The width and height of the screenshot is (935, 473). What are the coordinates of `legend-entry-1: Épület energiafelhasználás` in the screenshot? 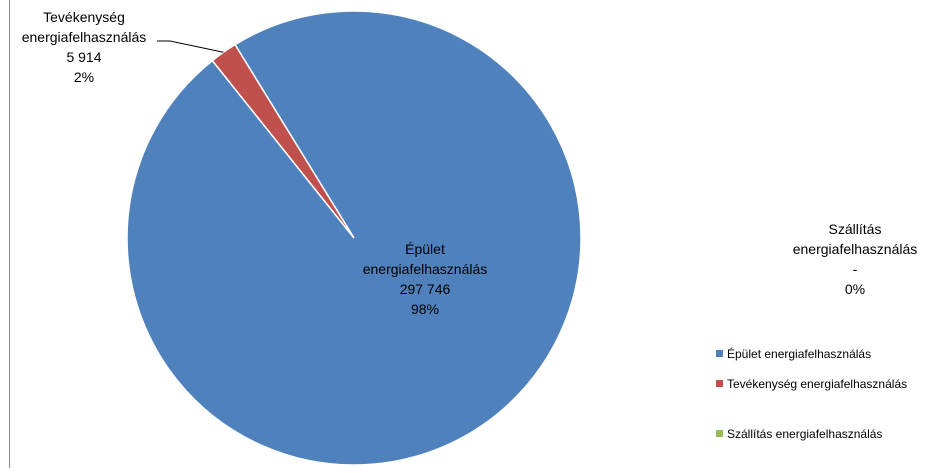 It's located at (793, 353).